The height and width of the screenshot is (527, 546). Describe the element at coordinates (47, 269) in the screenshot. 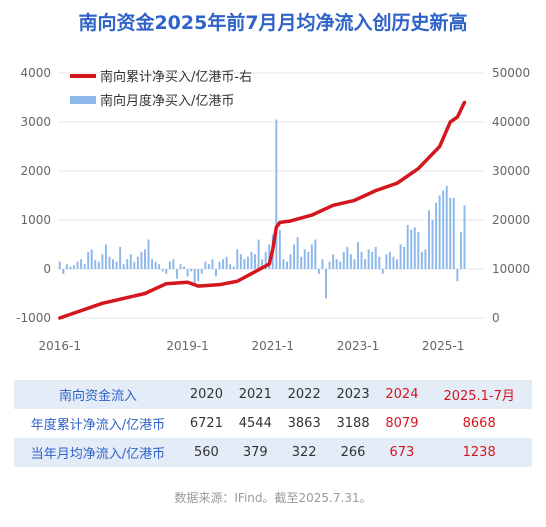

I see `y-left-tick-label: 0` at that location.